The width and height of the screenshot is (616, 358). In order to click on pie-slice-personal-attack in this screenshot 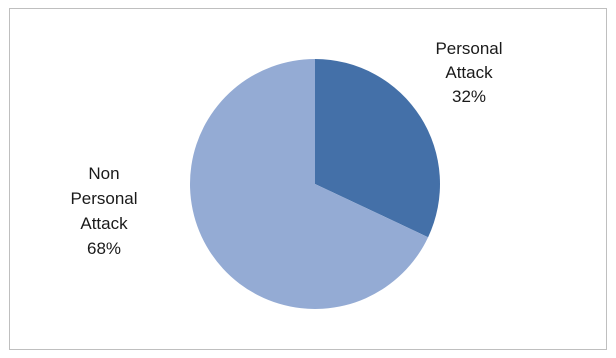, I will do `click(377, 148)`.